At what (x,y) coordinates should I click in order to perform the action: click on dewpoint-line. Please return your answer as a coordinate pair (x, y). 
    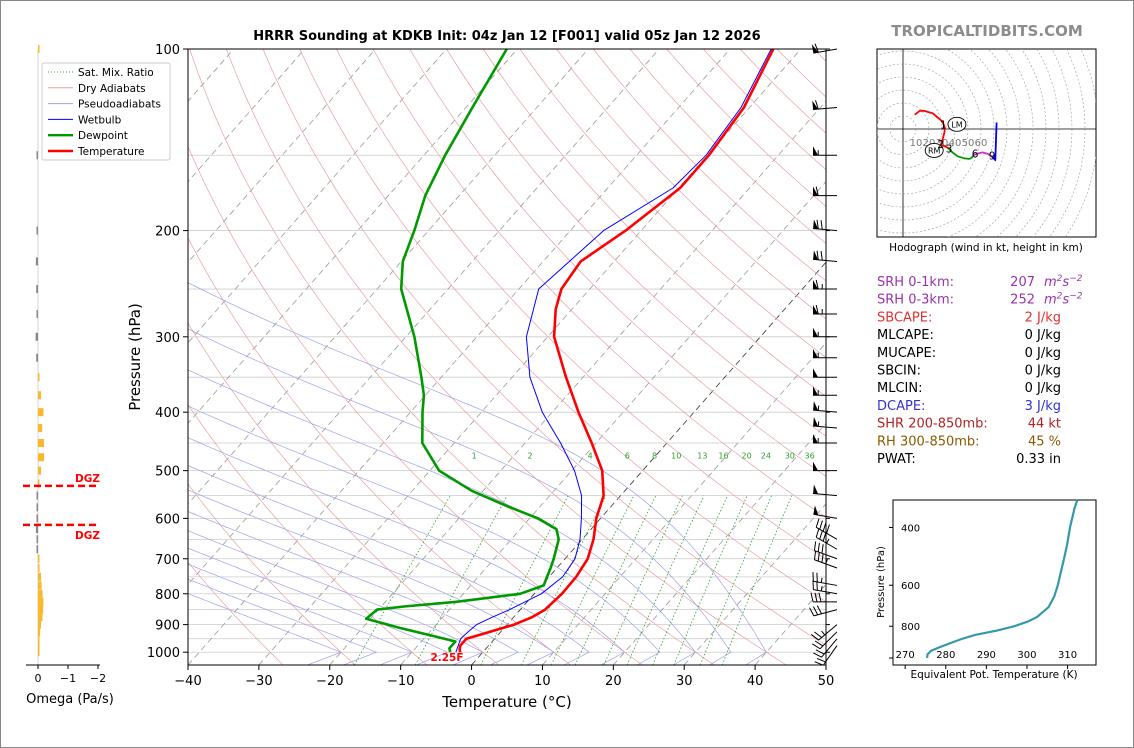
    Looking at the image, I should click on (462, 351).